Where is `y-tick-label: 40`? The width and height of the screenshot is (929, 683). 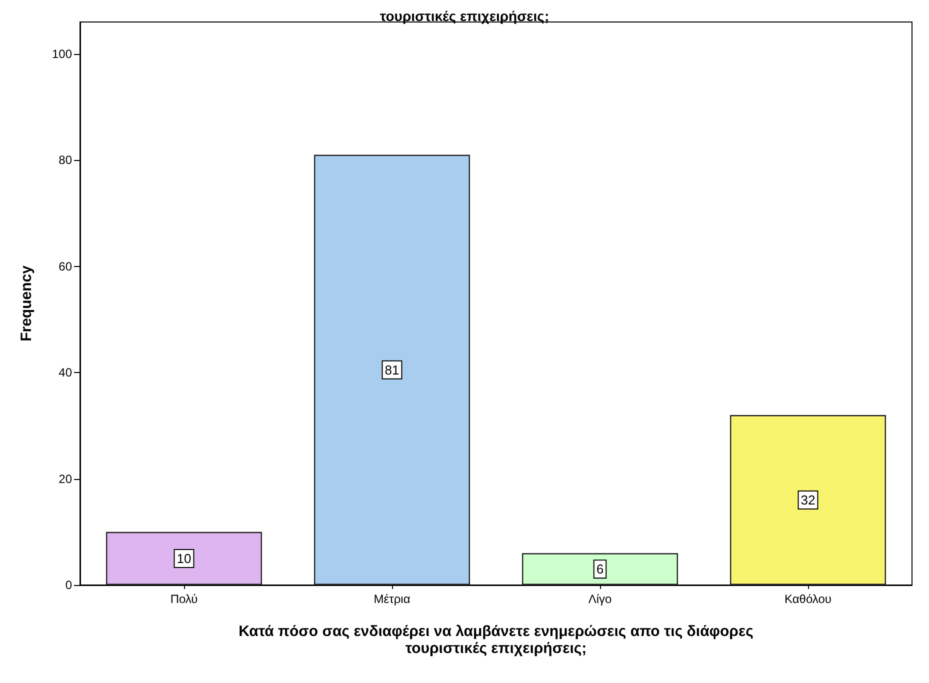
y-tick-label: 40 is located at coordinates (65, 373).